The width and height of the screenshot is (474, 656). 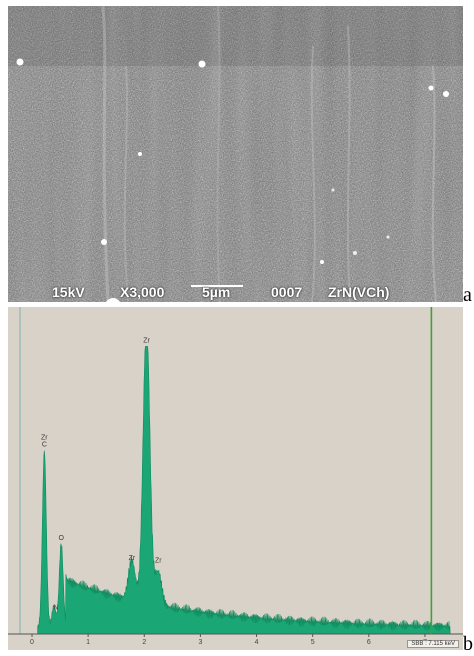 I want to click on status-readout: SBB : 7.115 keV, so click(x=433, y=644).